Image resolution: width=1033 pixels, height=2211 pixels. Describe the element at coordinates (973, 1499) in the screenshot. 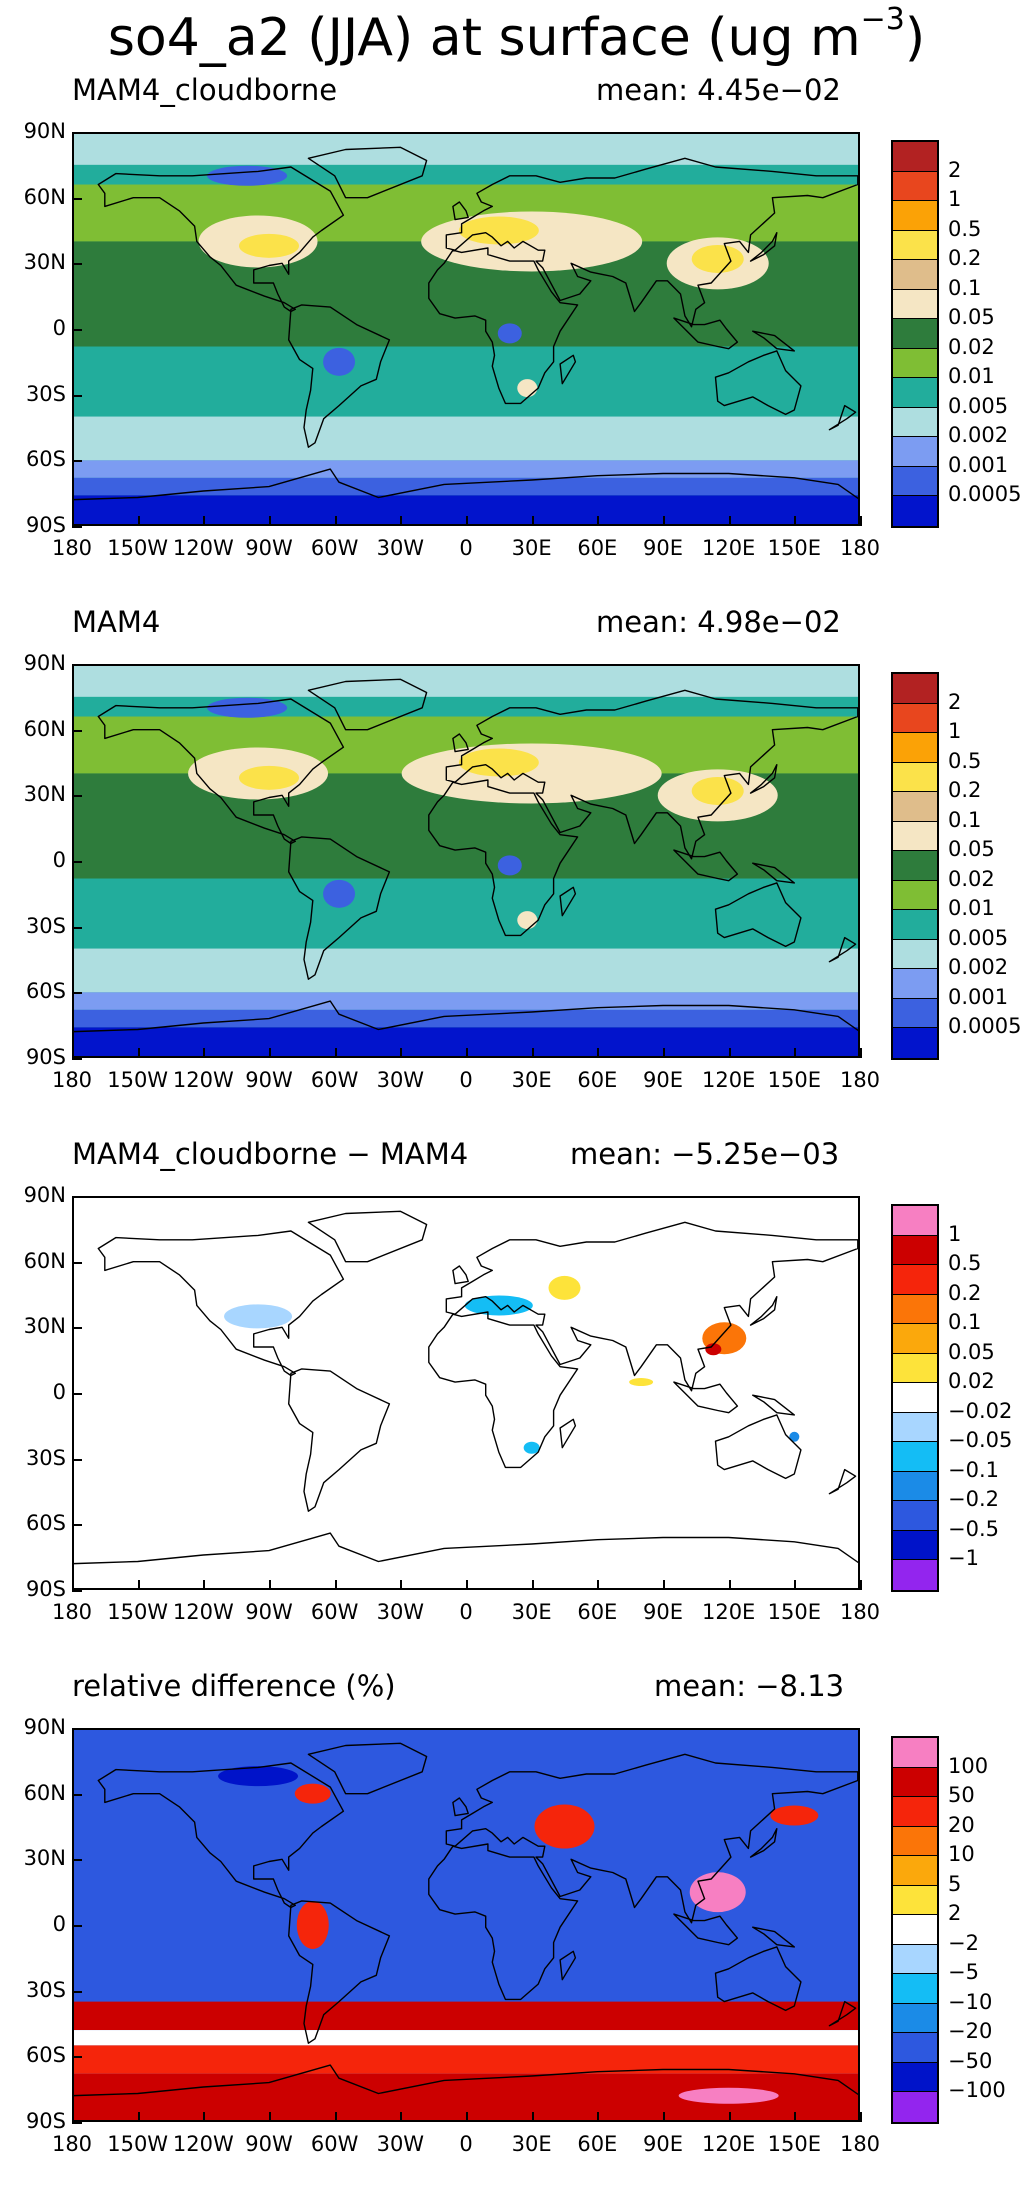

I see `legend-level-label: −0.2` at that location.